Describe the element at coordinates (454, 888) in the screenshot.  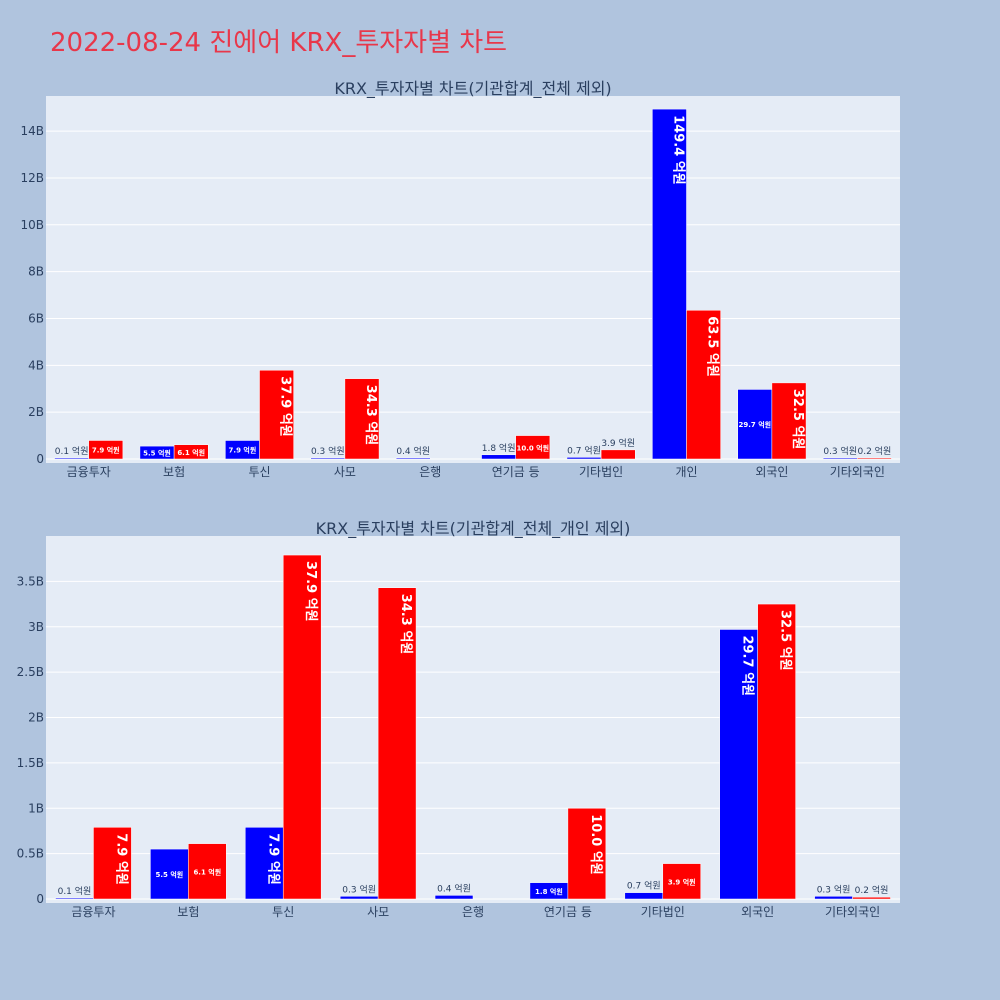
I see `data-label: 0.4 억원` at that location.